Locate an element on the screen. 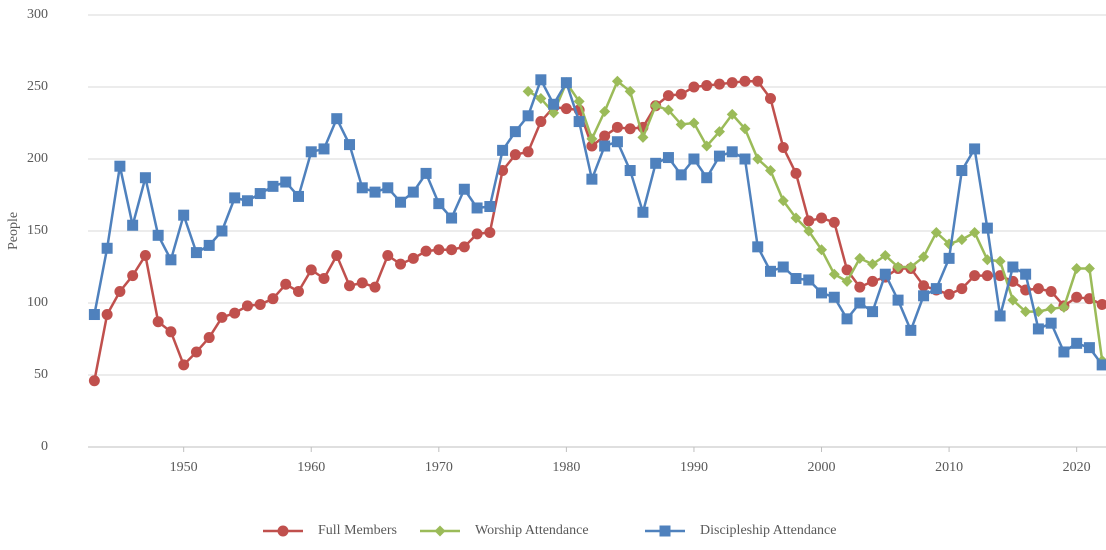 Image resolution: width=1106 pixels, height=550 pixels. x-tick-label: 2020 is located at coordinates (1077, 467).